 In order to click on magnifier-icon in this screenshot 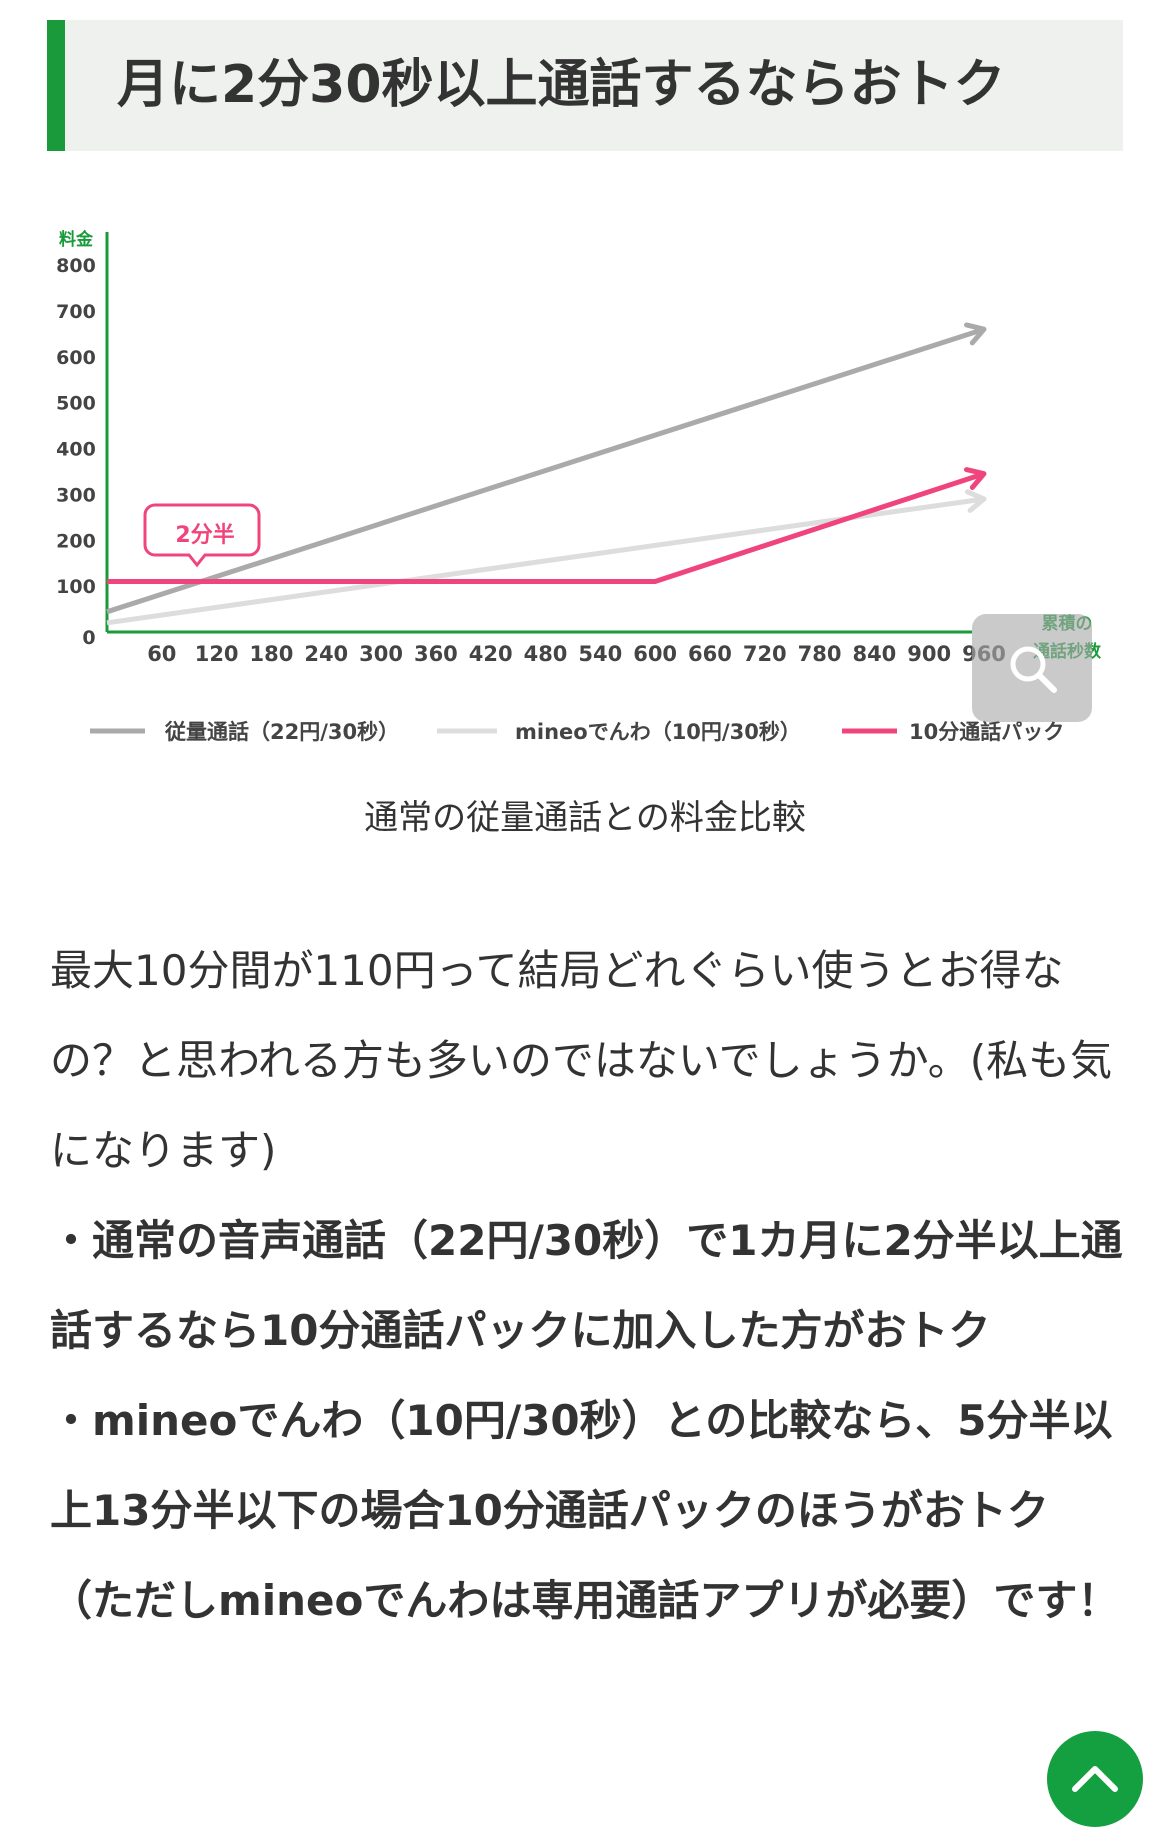, I will do `click(1033, 669)`.